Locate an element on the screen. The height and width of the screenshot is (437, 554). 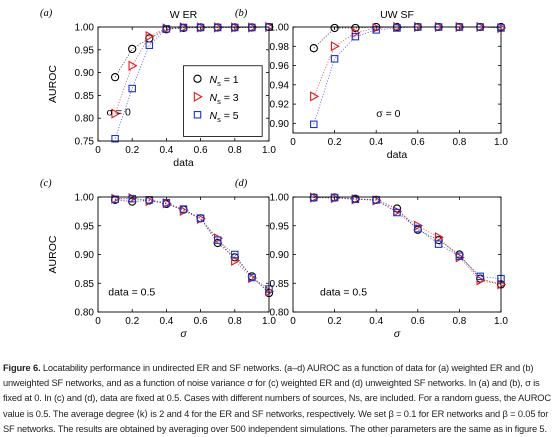
y-tick-label: 0.85 is located at coordinates (85, 284).